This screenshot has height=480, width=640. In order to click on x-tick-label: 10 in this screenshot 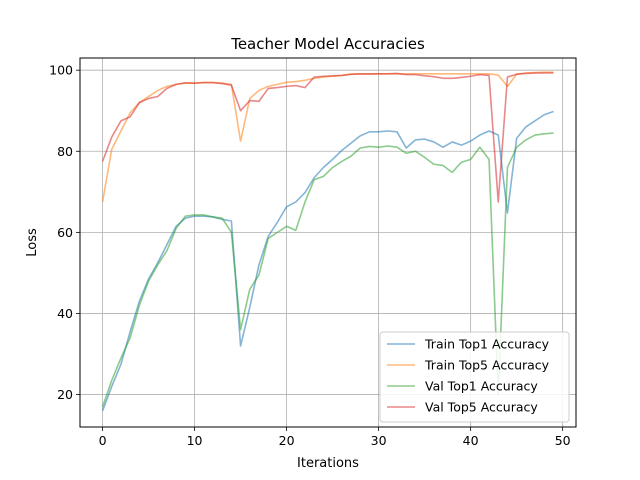, I will do `click(195, 440)`.